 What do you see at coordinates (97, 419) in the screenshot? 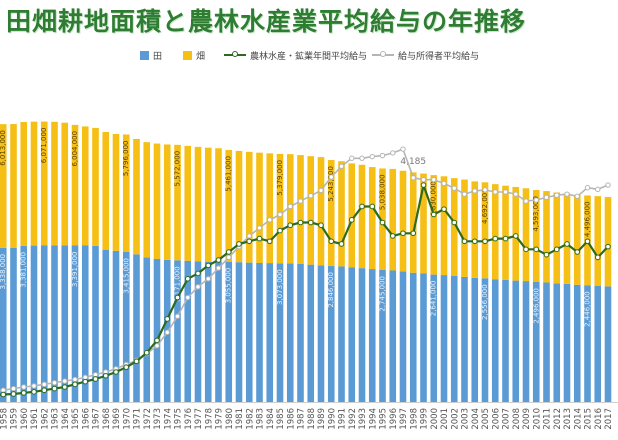
I see `x-tick-label: 1967` at bounding box center [97, 419].